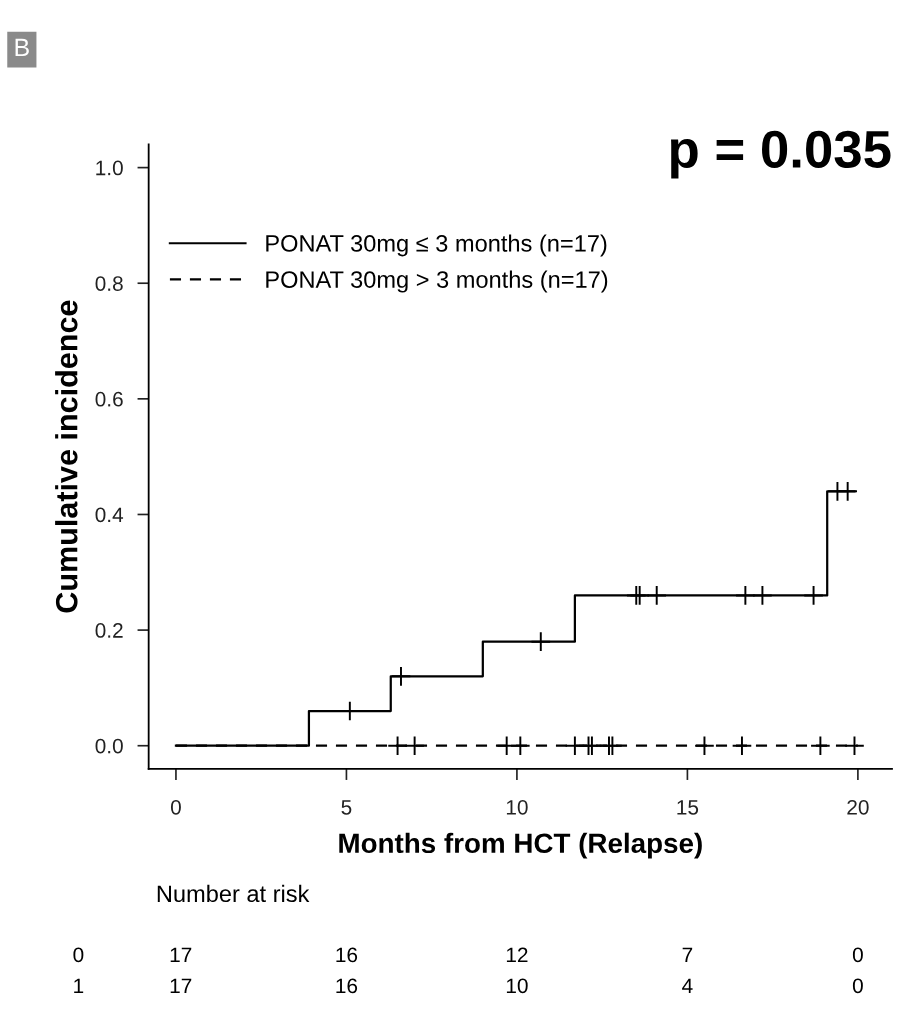 Image resolution: width=901 pixels, height=1032 pixels. Describe the element at coordinates (109, 630) in the screenshot. I see `y-tick-label: 0.2` at that location.